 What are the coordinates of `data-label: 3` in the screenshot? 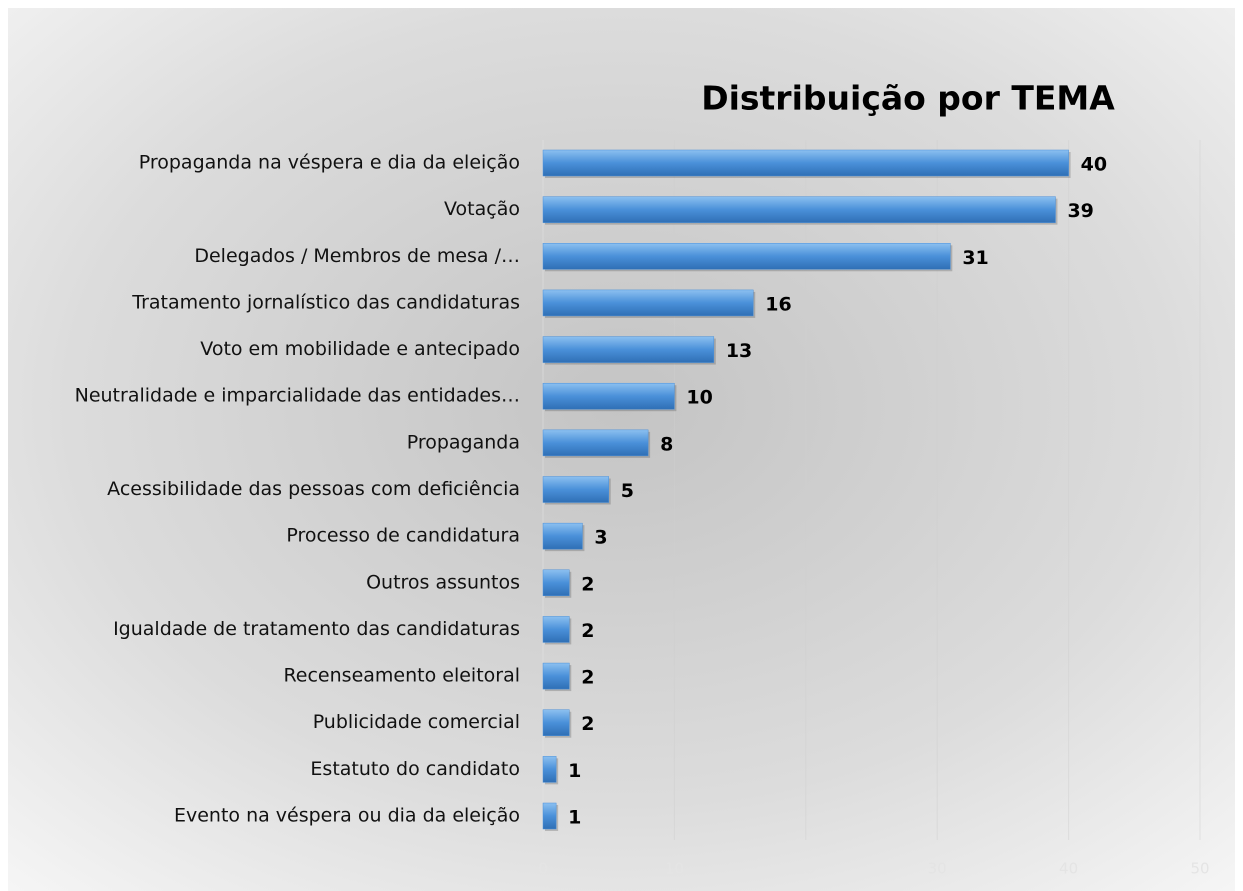 It's located at (600, 538).